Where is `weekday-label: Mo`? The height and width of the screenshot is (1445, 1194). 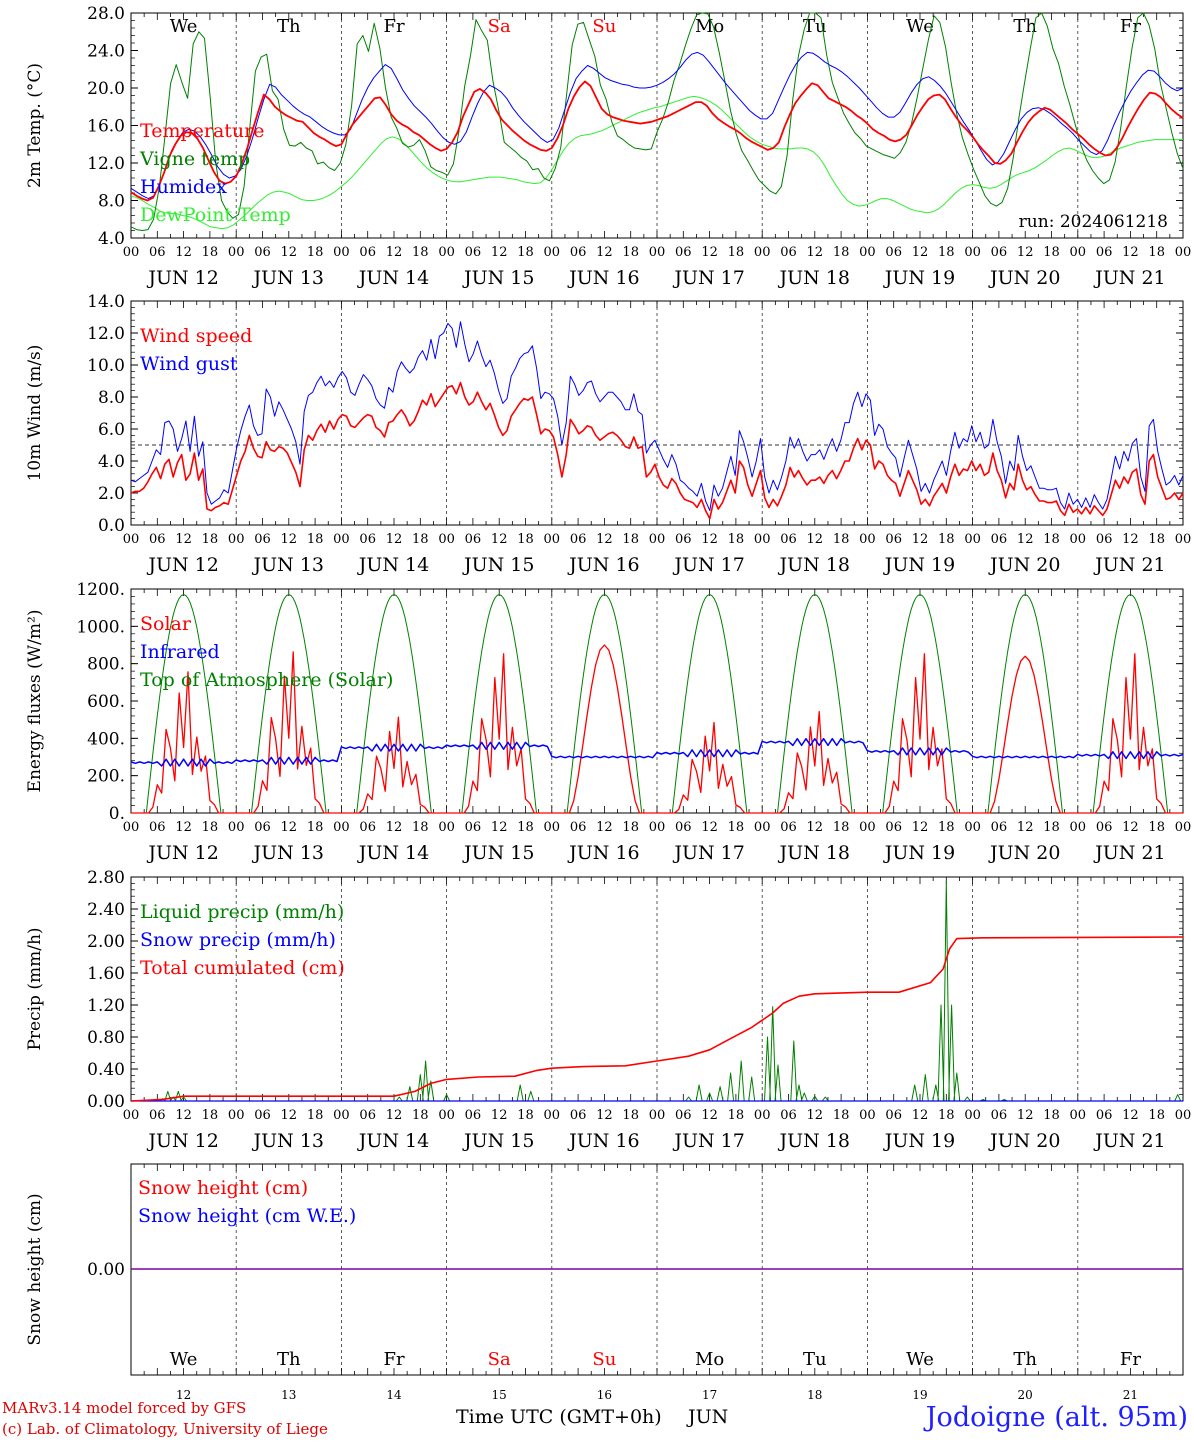
weekday-label: Mo is located at coordinates (709, 26).